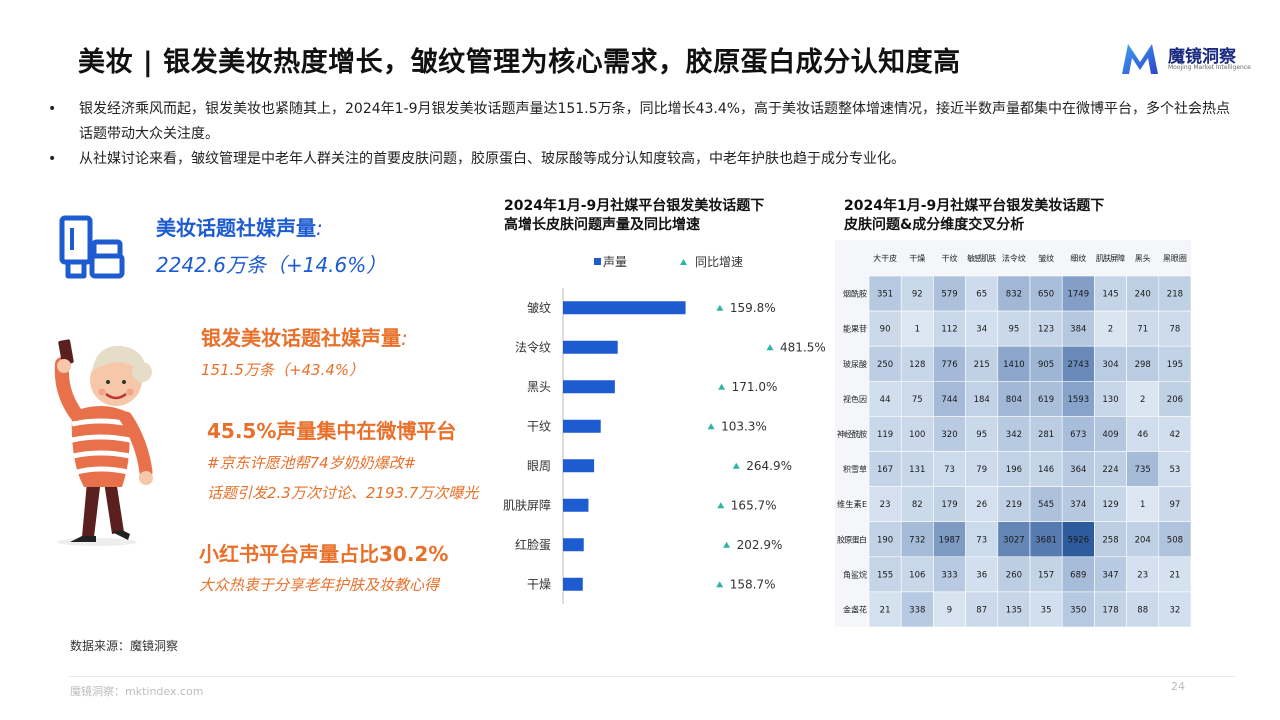  What do you see at coordinates (1046, 330) in the screenshot?
I see `heatmap-cell-value: 123` at bounding box center [1046, 330].